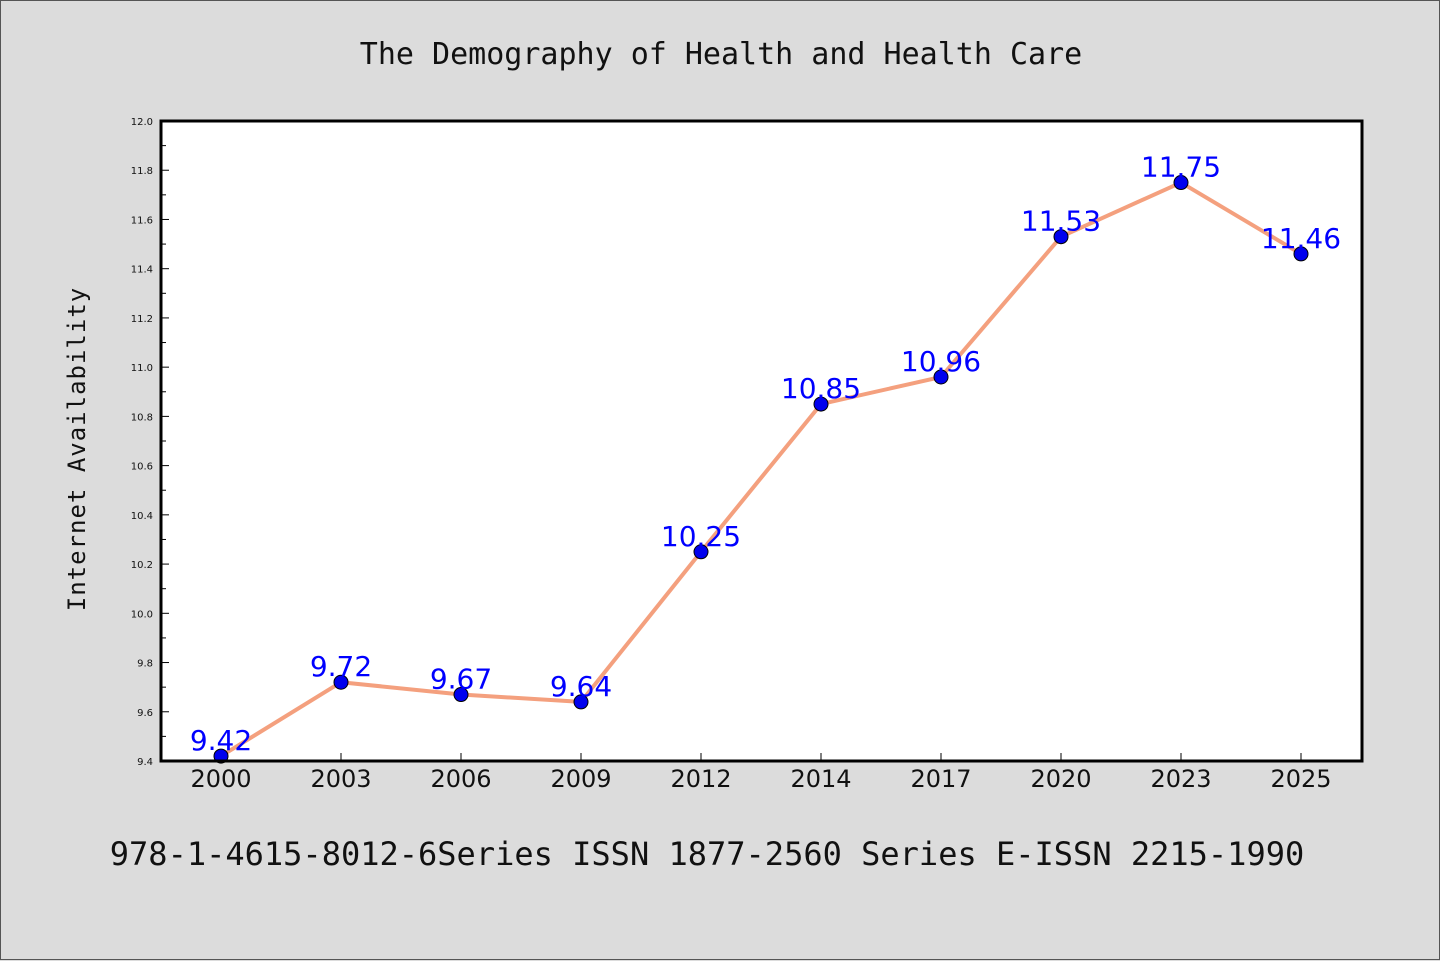 This screenshot has height=961, width=1440. I want to click on y-tick-label: 9.4, so click(145, 762).